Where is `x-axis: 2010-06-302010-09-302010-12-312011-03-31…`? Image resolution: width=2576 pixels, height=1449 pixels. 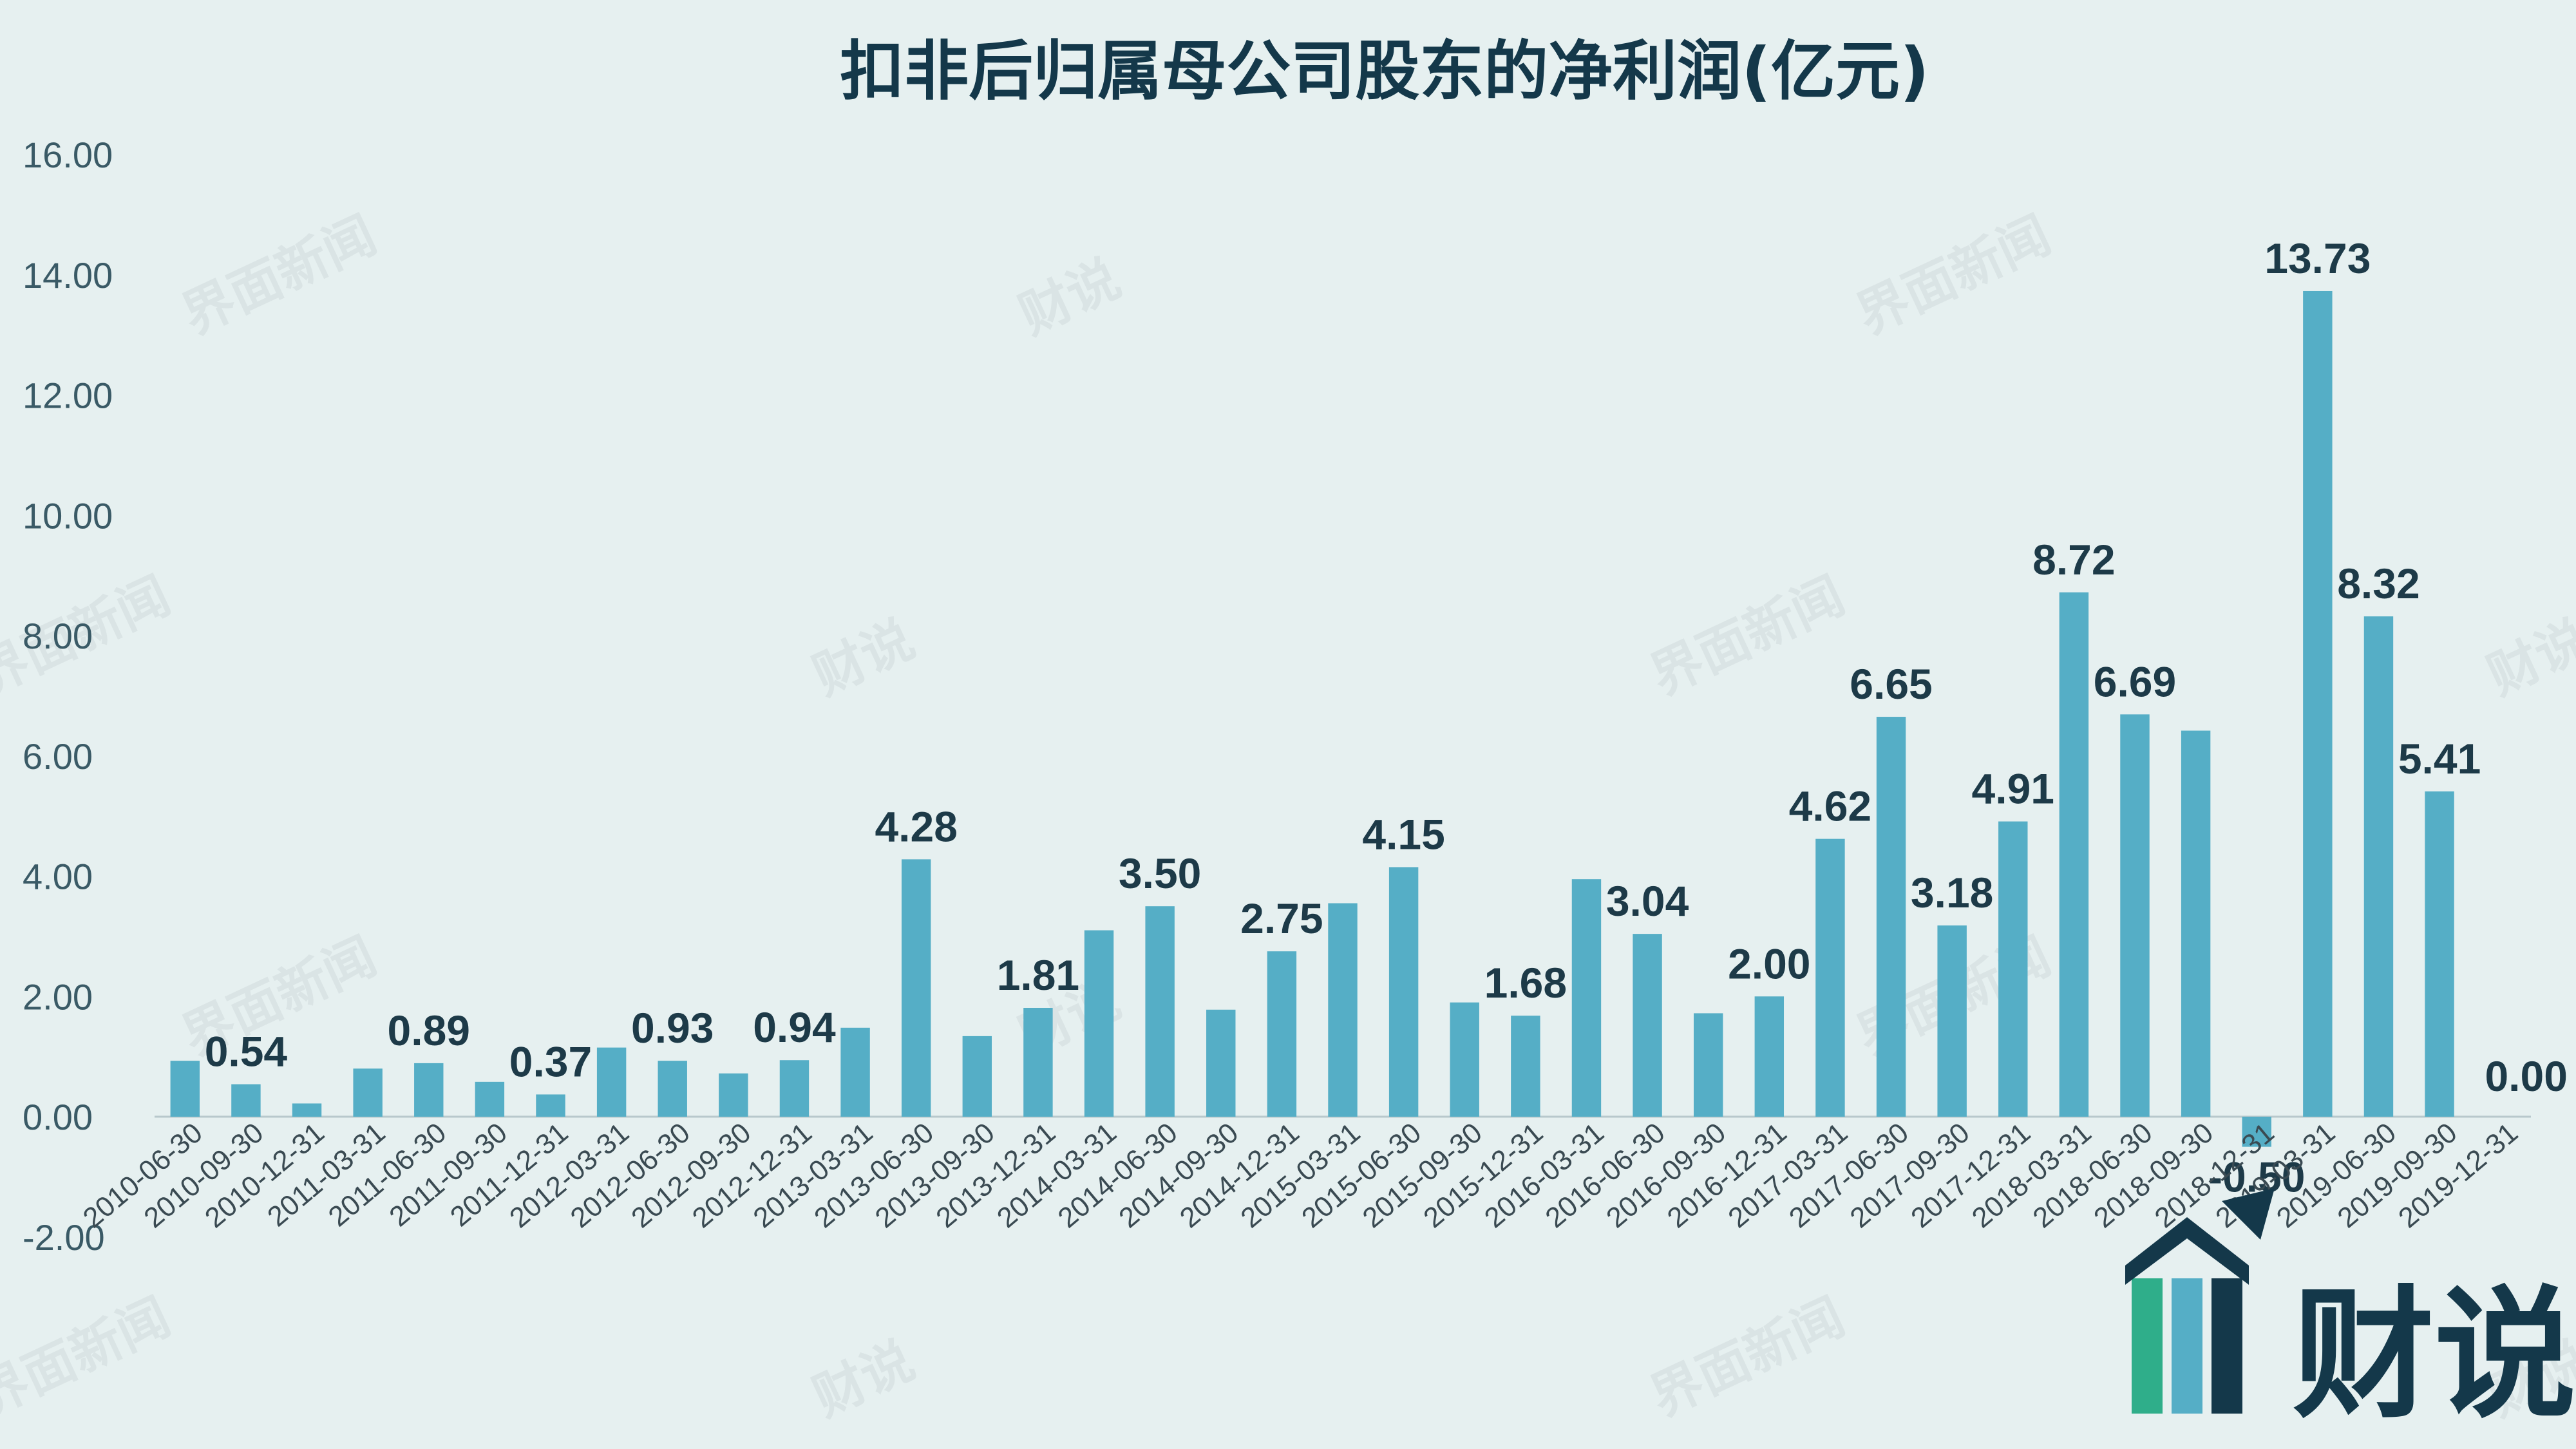
x-axis: 2010-06-302010-09-302010-12-312011-03-31… is located at coordinates (1300, 1175).